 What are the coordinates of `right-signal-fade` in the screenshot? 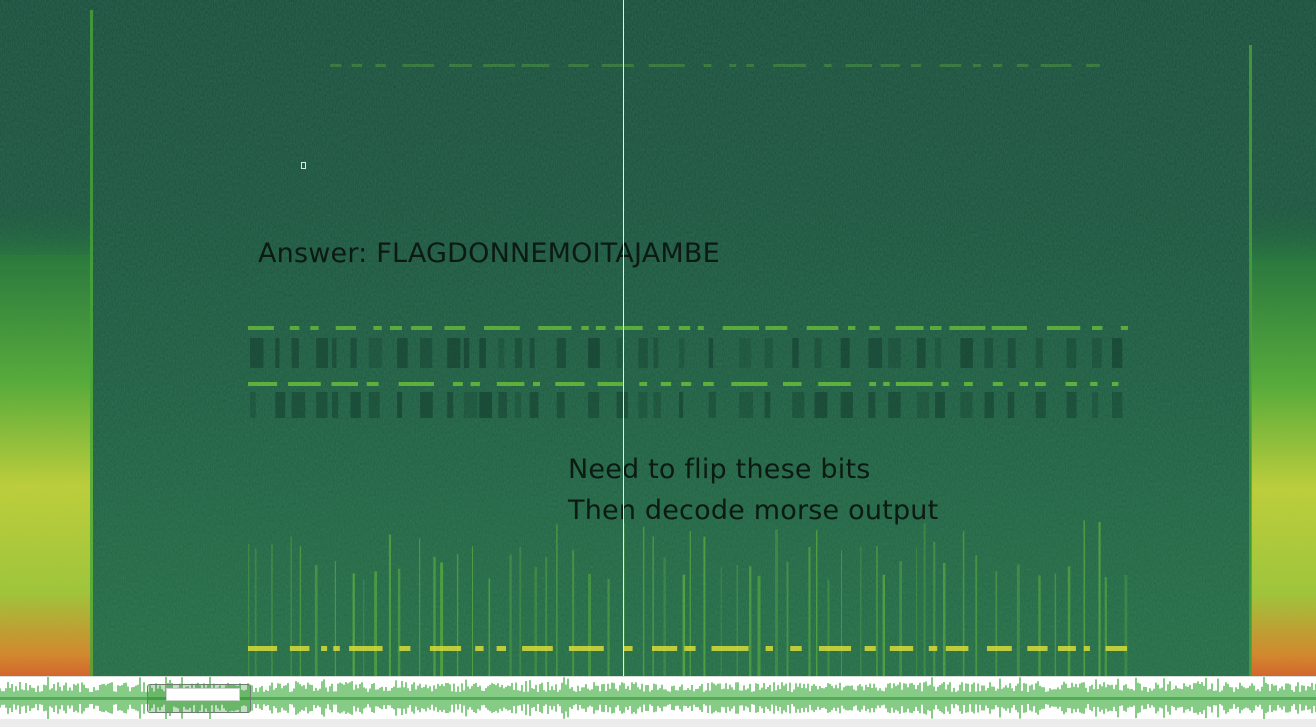 It's located at (1283, 235).